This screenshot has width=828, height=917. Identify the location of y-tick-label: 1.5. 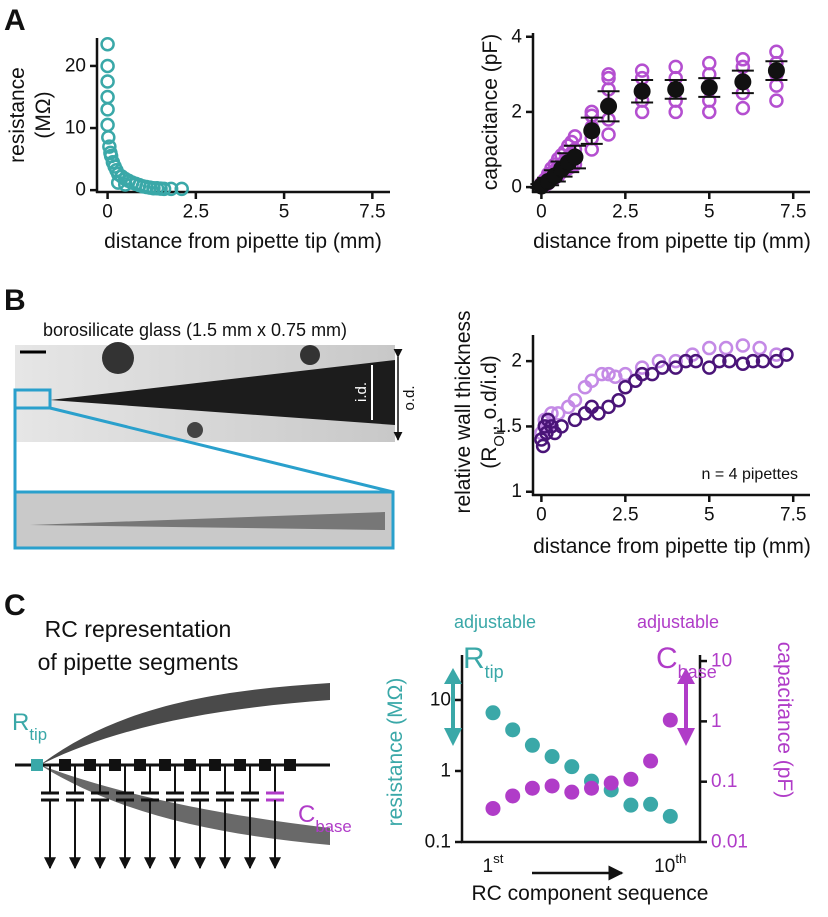
(509, 426).